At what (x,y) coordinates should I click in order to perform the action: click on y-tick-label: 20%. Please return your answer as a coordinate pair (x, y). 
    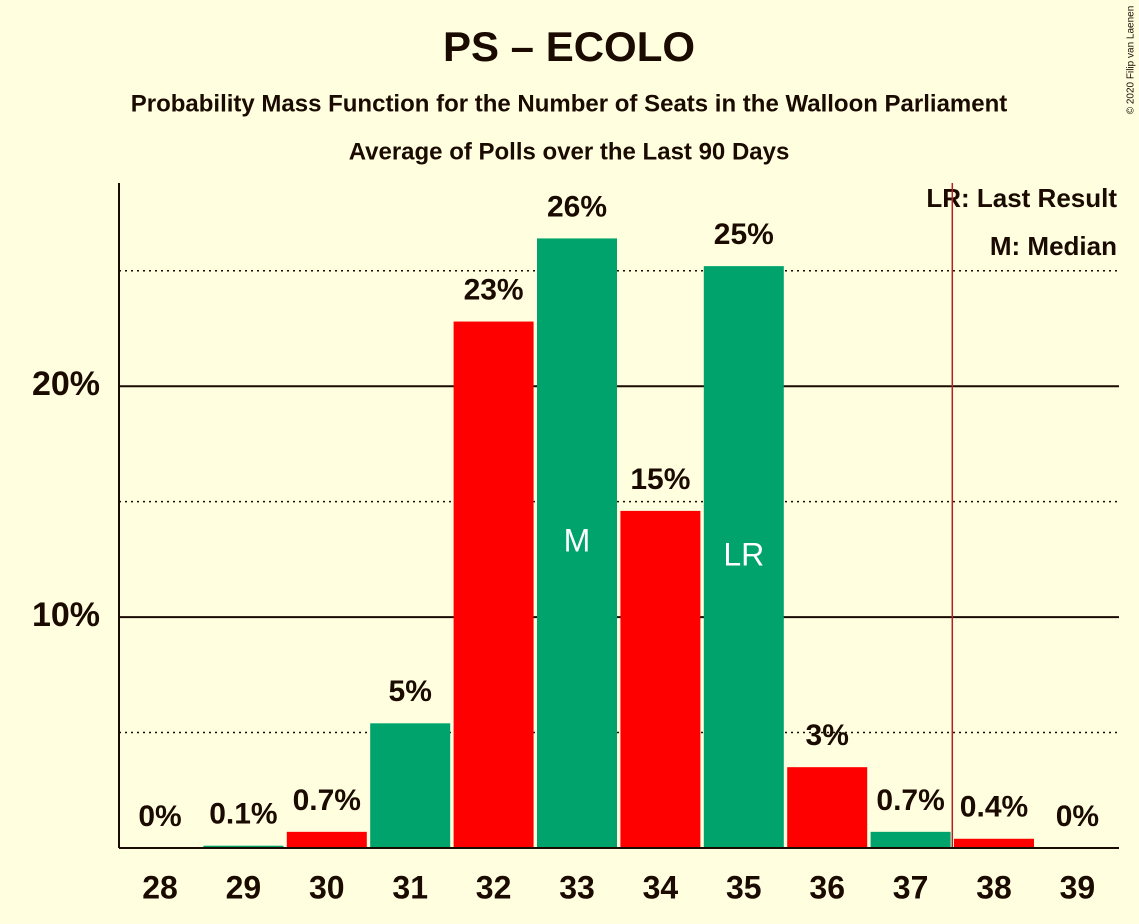
    Looking at the image, I should click on (66, 384).